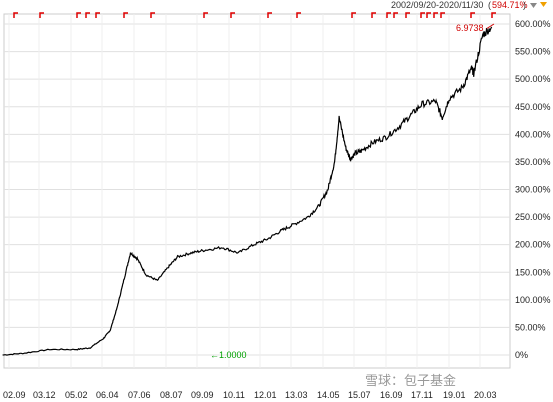 This screenshot has height=402, width=553. What do you see at coordinates (437, 5) in the screenshot?
I see `date-range-label: 2002/09/20-2020/11/30` at bounding box center [437, 5].